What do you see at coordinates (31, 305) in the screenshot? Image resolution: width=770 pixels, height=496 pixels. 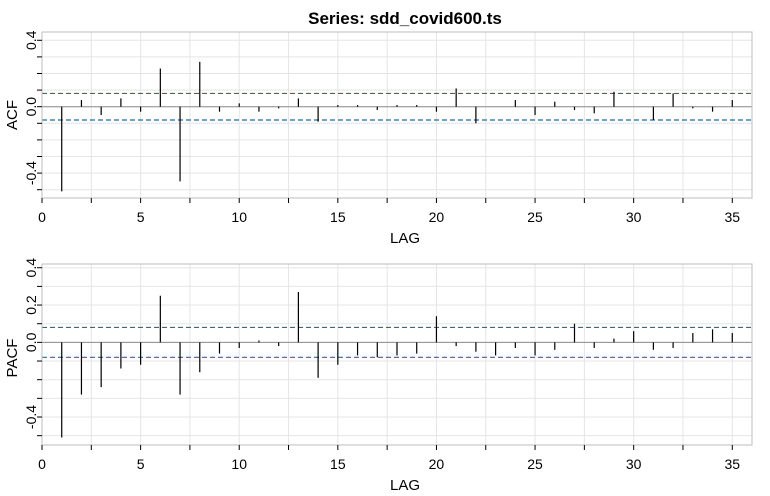 I see `pacf-y-tick-label: 0.2` at bounding box center [31, 305].